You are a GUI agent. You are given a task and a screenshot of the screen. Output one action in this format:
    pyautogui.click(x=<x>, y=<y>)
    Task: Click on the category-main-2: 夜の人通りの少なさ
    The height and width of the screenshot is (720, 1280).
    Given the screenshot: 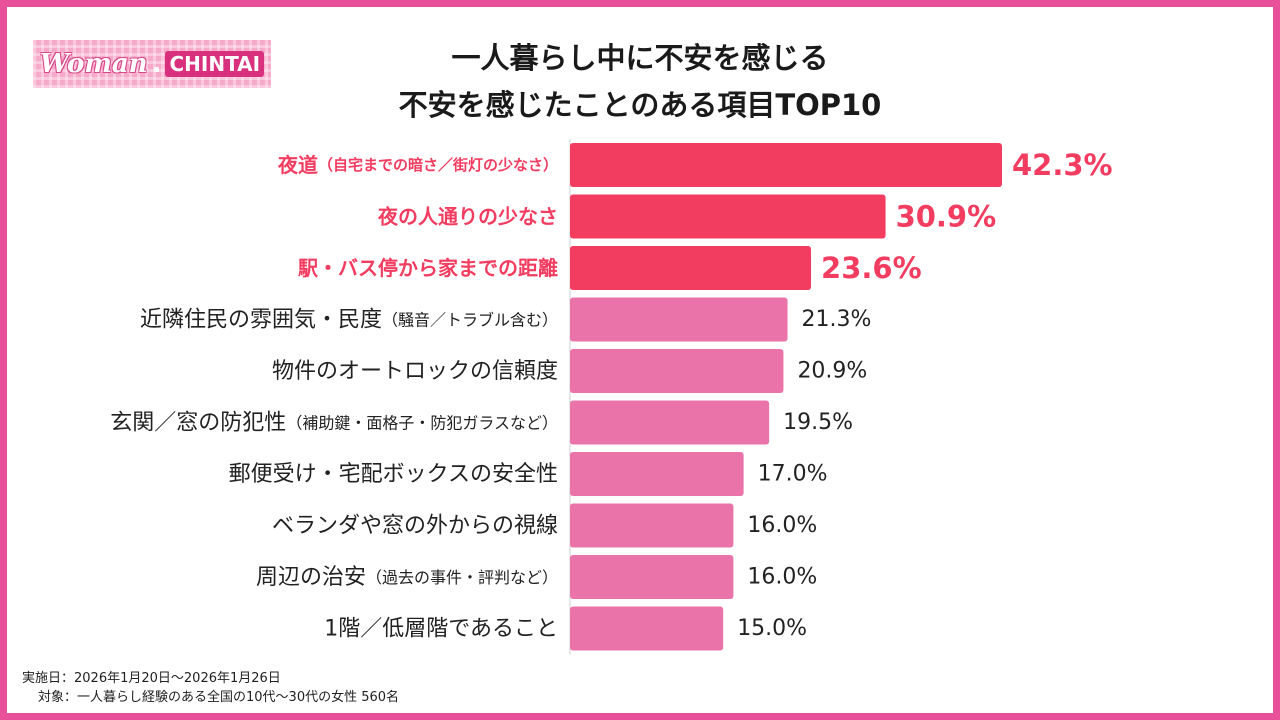 What is the action you would take?
    pyautogui.click(x=467, y=217)
    